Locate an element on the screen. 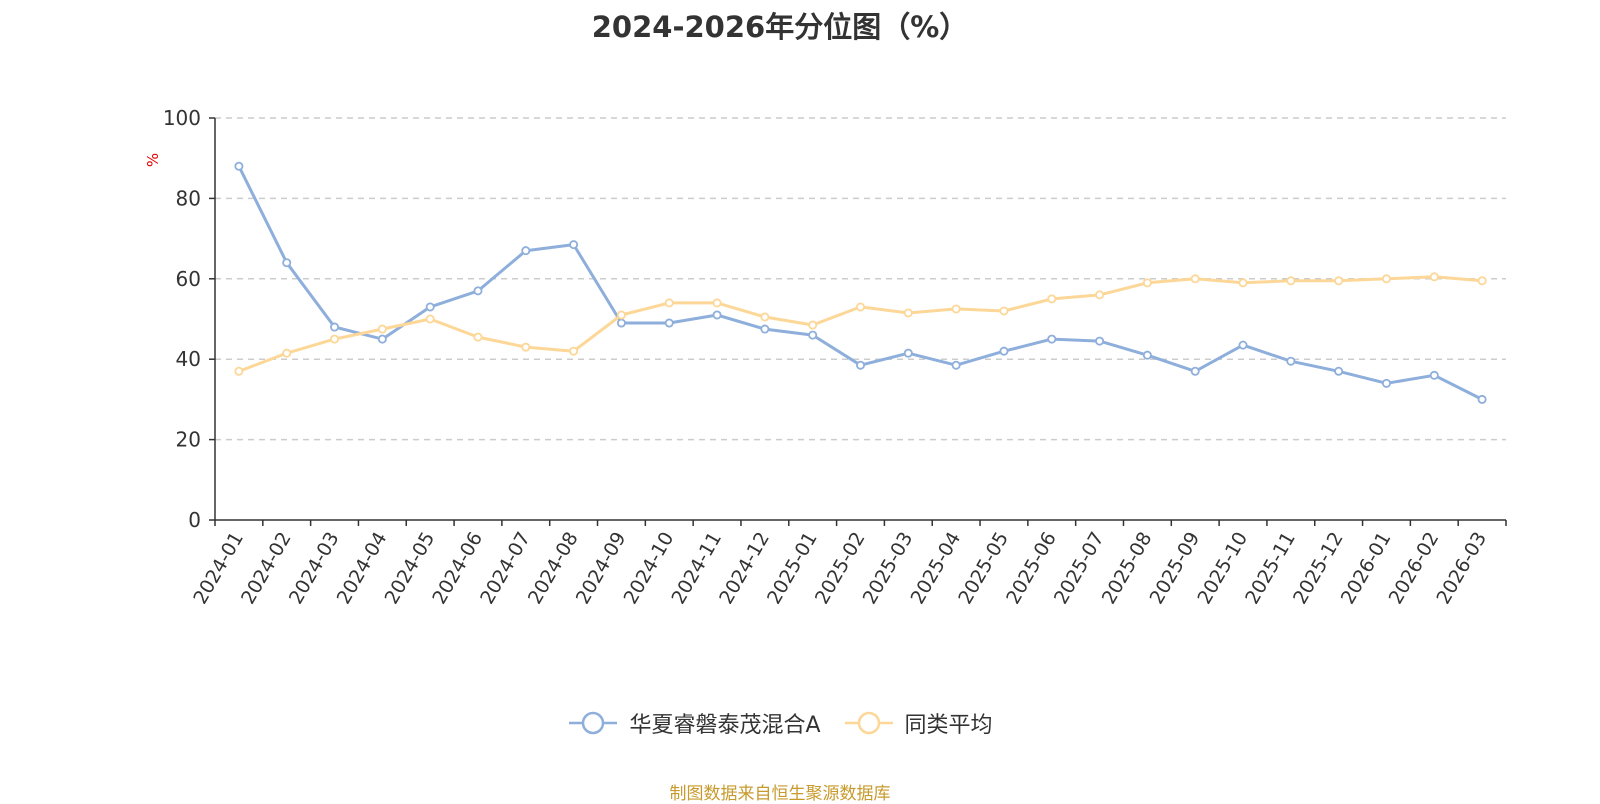  legend-label: 同类平均 is located at coordinates (948, 725).